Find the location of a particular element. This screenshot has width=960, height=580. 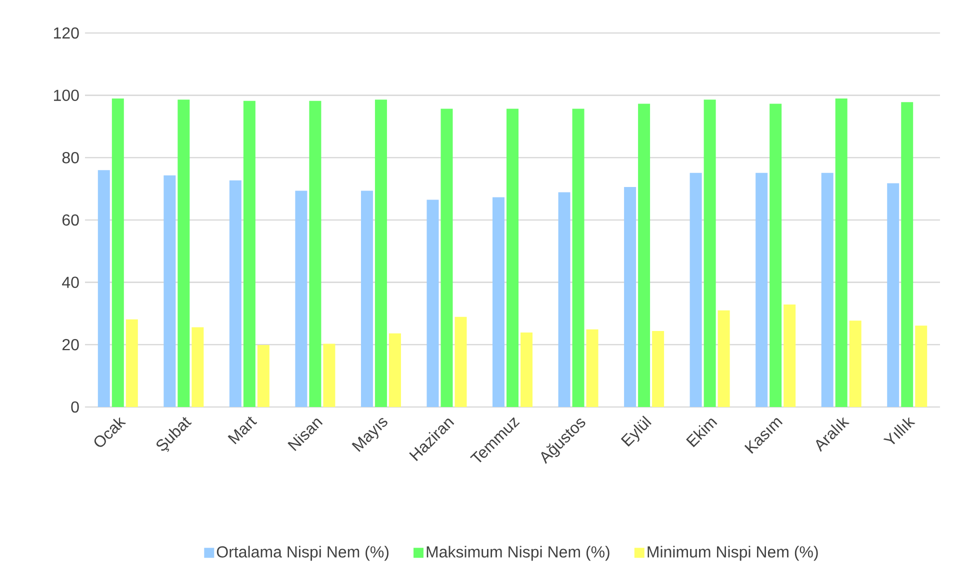

y-tick-label: 120 is located at coordinates (66, 33).